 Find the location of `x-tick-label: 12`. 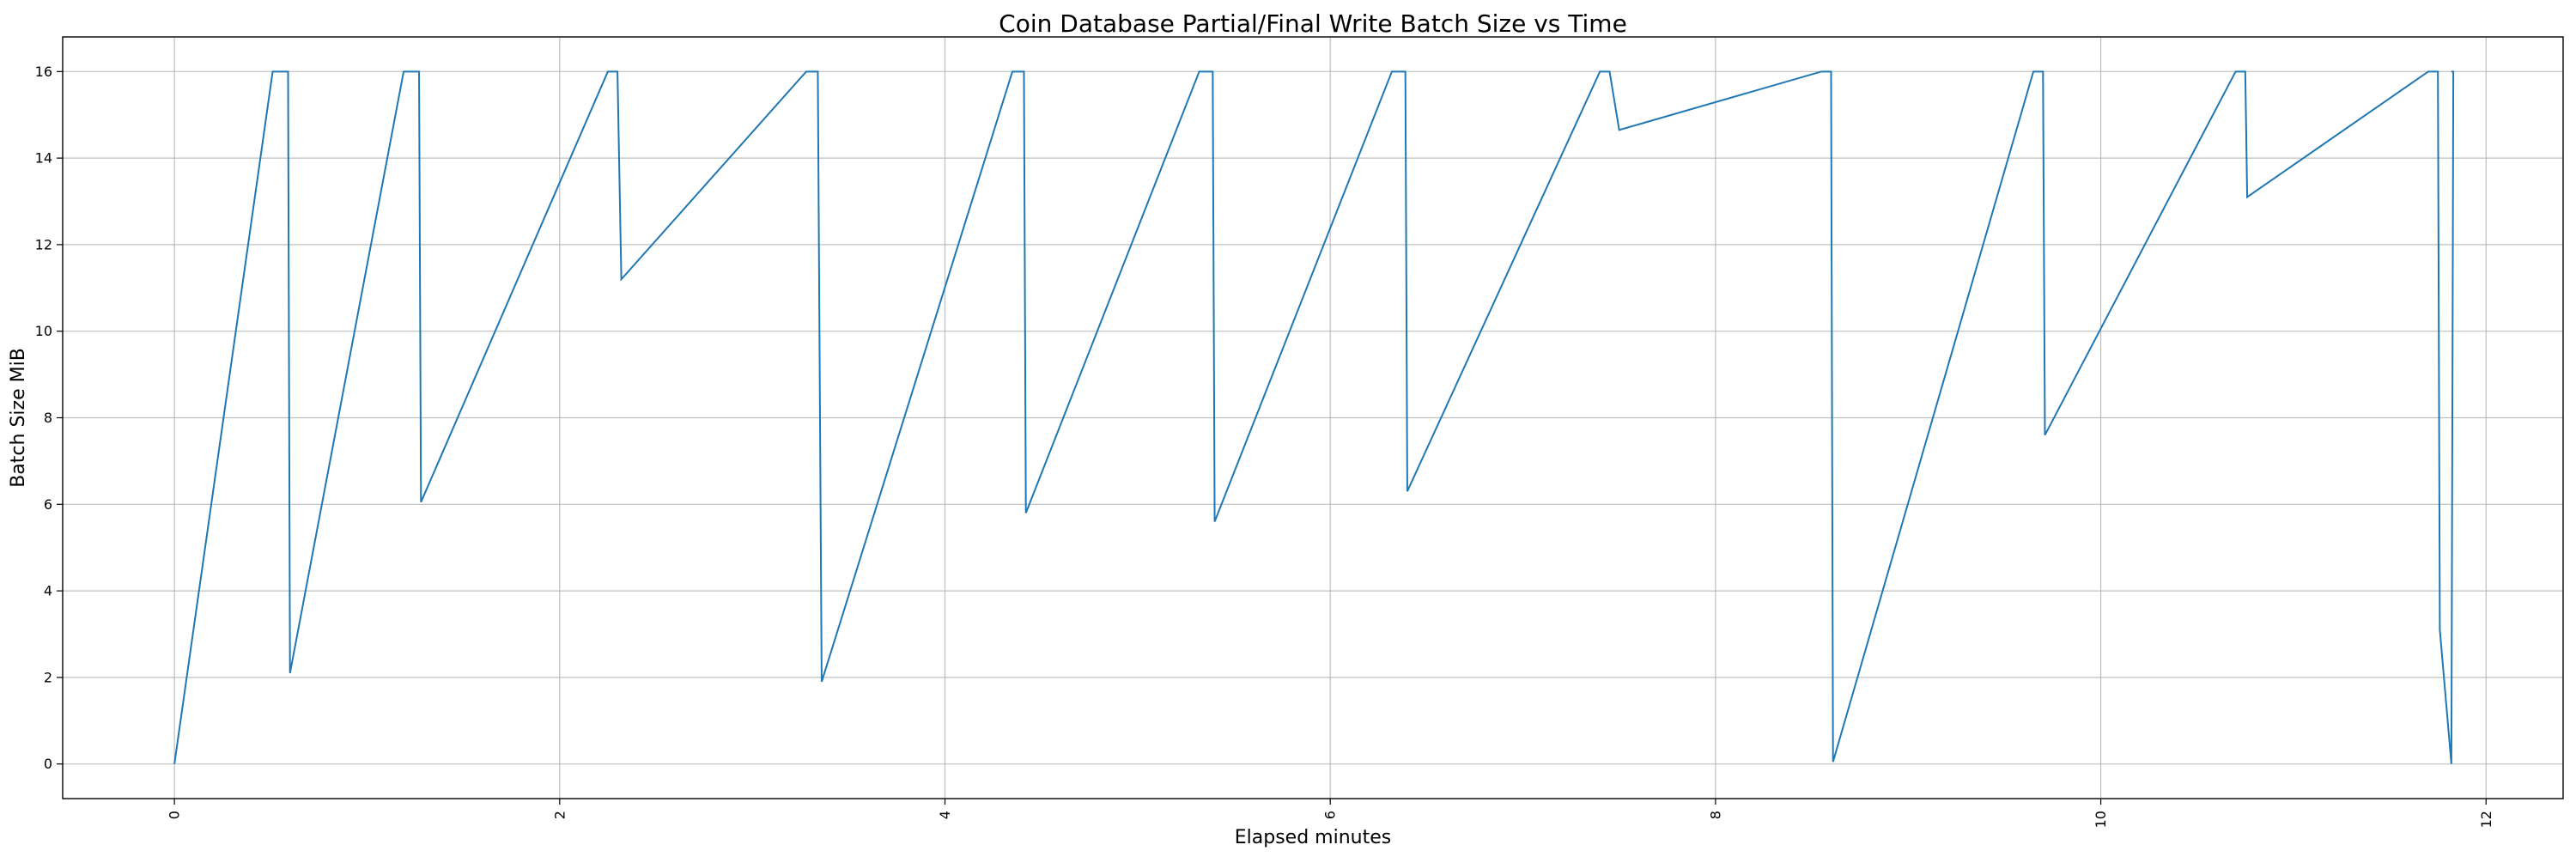

x-tick-label: 12 is located at coordinates (2486, 820).